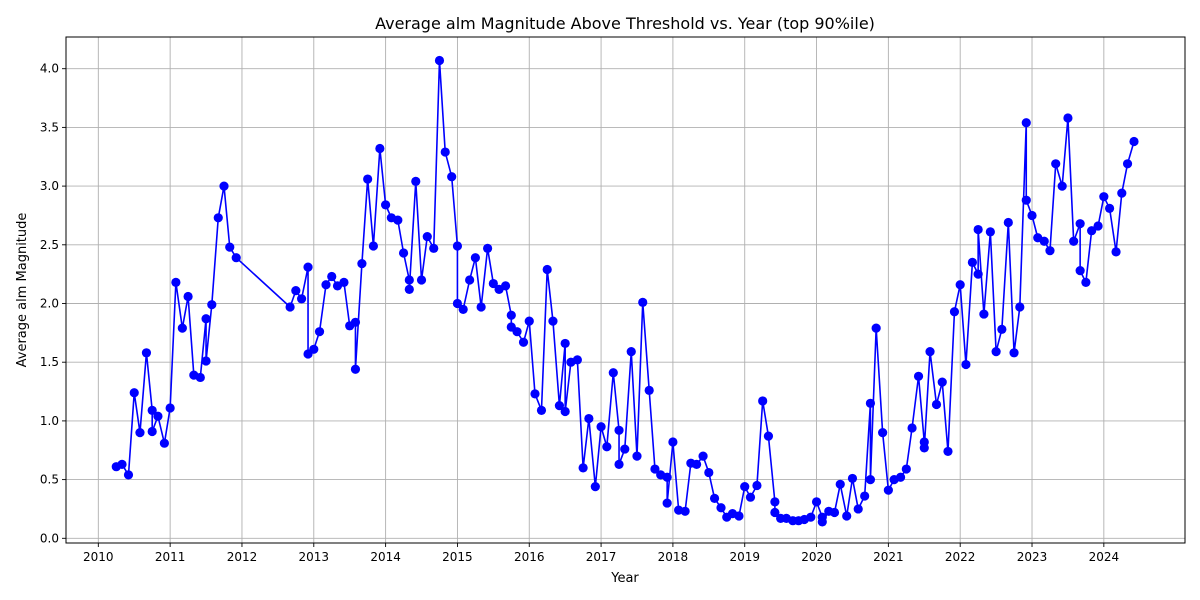  Describe the element at coordinates (49, 186) in the screenshot. I see `y-tick-label: 3.0` at that location.